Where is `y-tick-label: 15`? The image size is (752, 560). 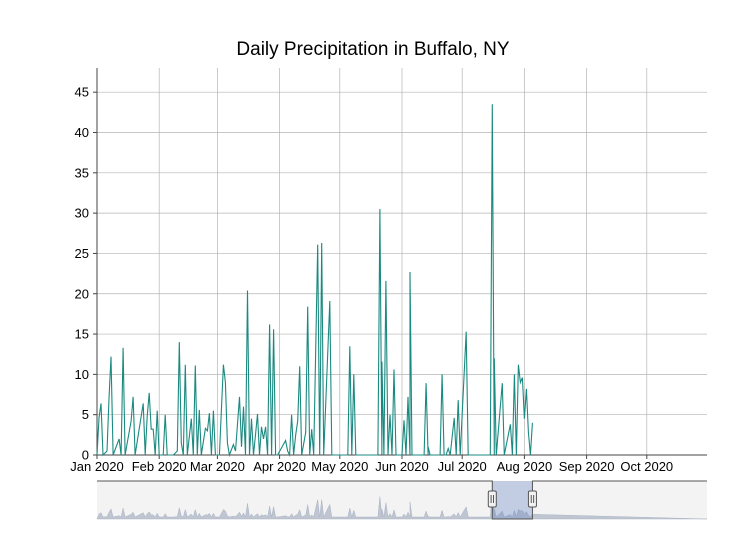 y-tick-label: 15 is located at coordinates (82, 334).